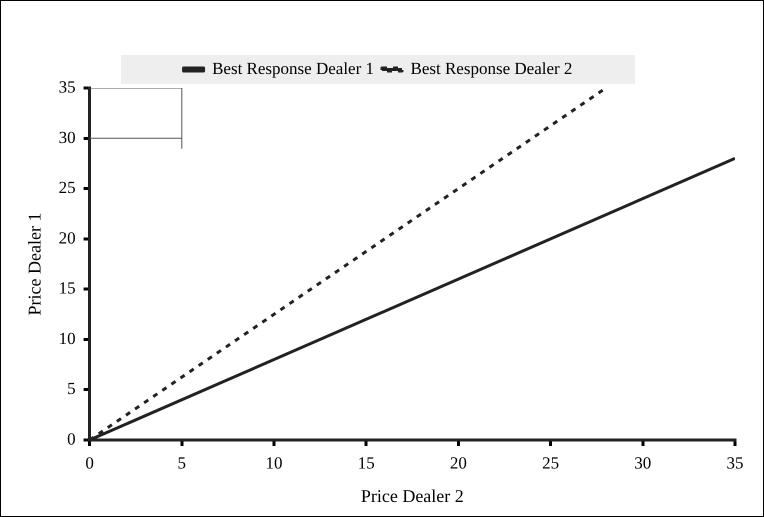 Image resolution: width=764 pixels, height=517 pixels. What do you see at coordinates (67, 137) in the screenshot?
I see `y-tick-label: 30` at bounding box center [67, 137].